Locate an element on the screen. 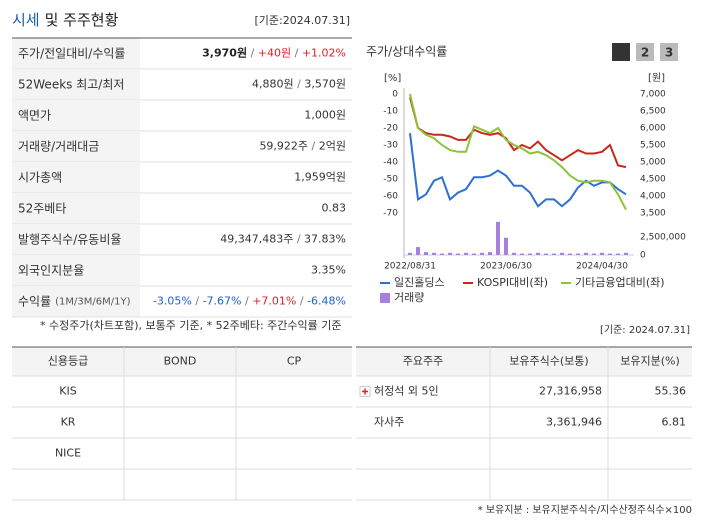  value: 2억원 is located at coordinates (332, 146).